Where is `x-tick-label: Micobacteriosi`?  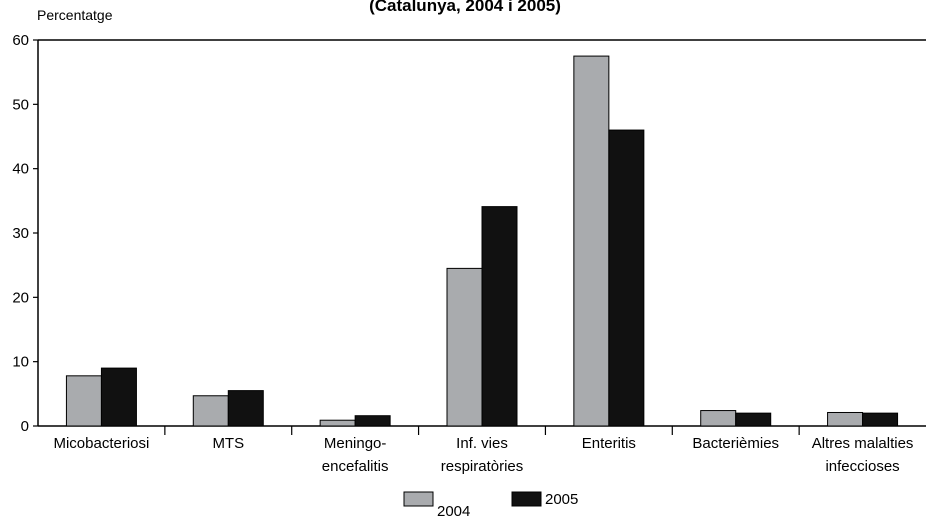
x-tick-label: Micobacteriosi is located at coordinates (101, 443).